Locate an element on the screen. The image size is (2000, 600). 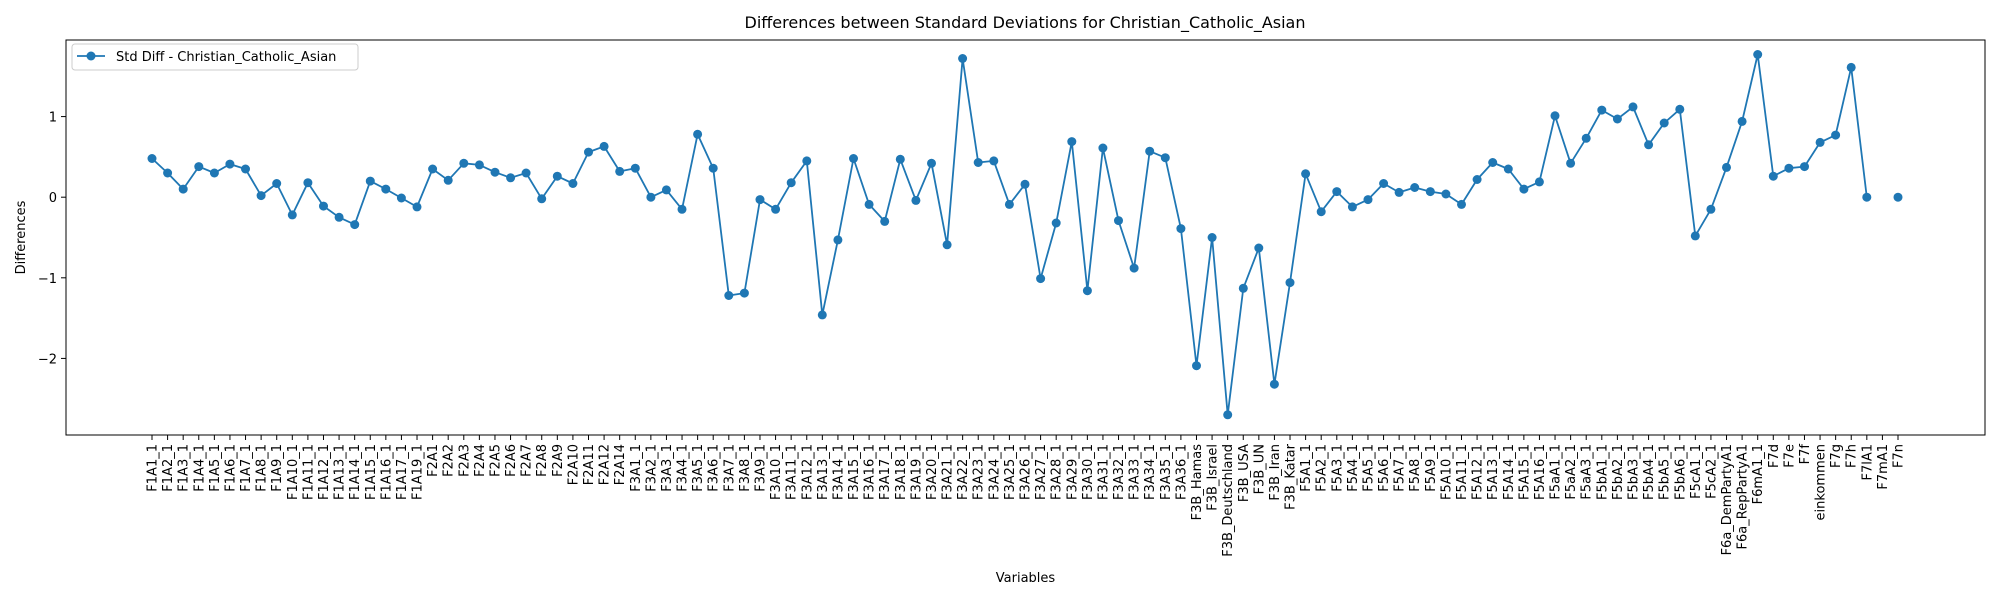
x-tick-label: F3A34_1 is located at coordinates (1150, 472).